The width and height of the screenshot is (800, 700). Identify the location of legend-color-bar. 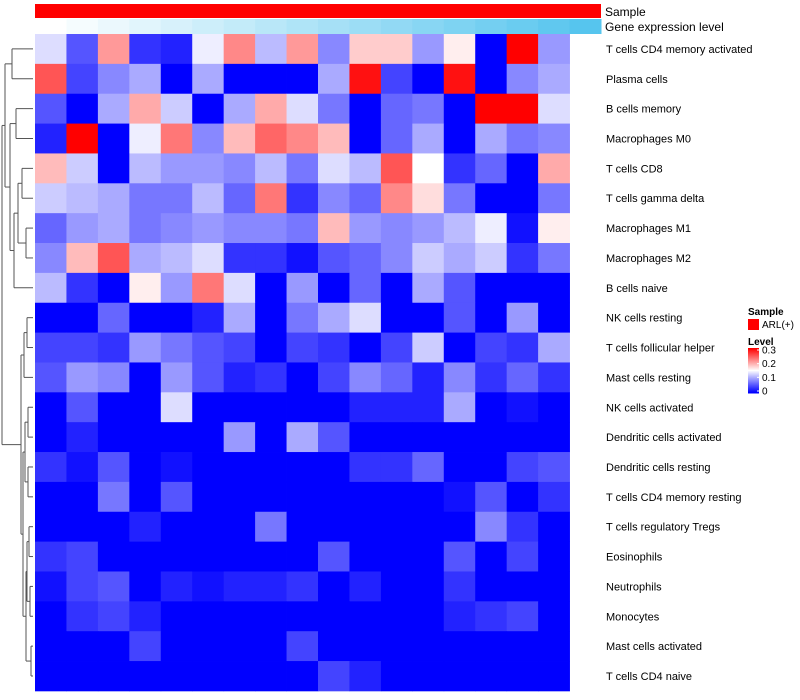
(753, 371).